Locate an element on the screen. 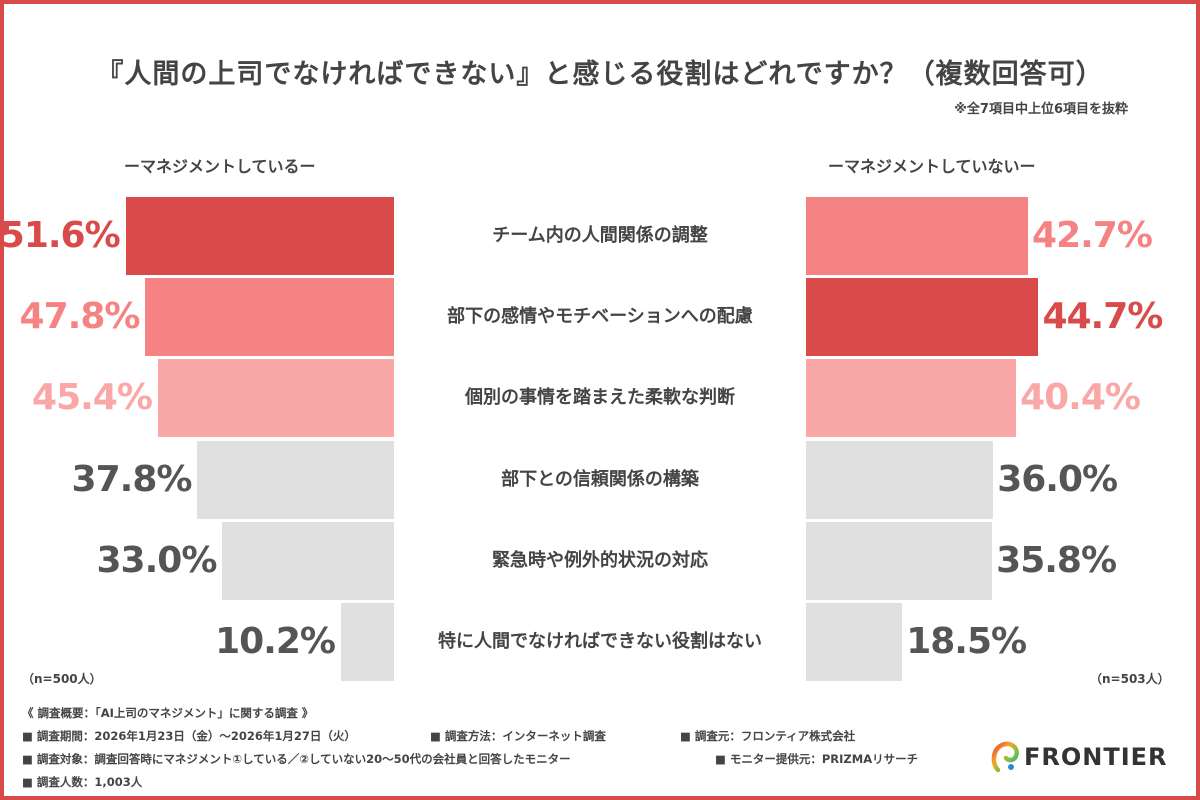 The image size is (1200, 800). left-value-label: 47.8% is located at coordinates (80, 317).